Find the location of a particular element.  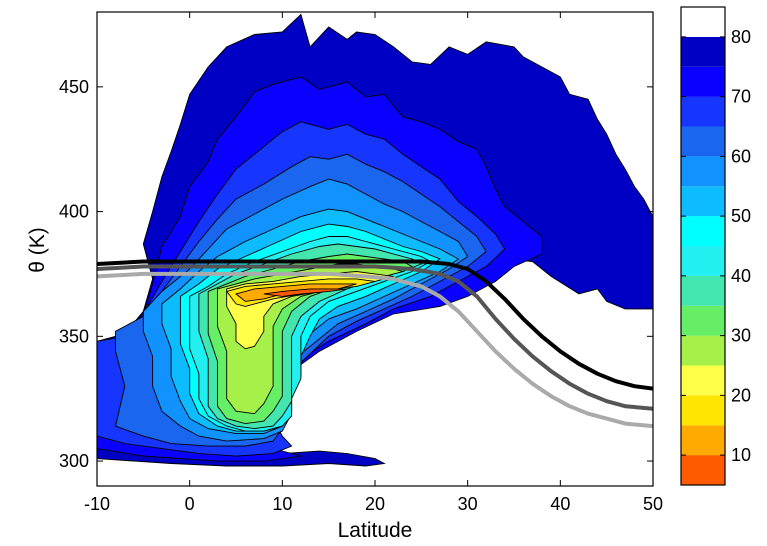

colorbar-tick-label-5: 60 is located at coordinates (741, 156).